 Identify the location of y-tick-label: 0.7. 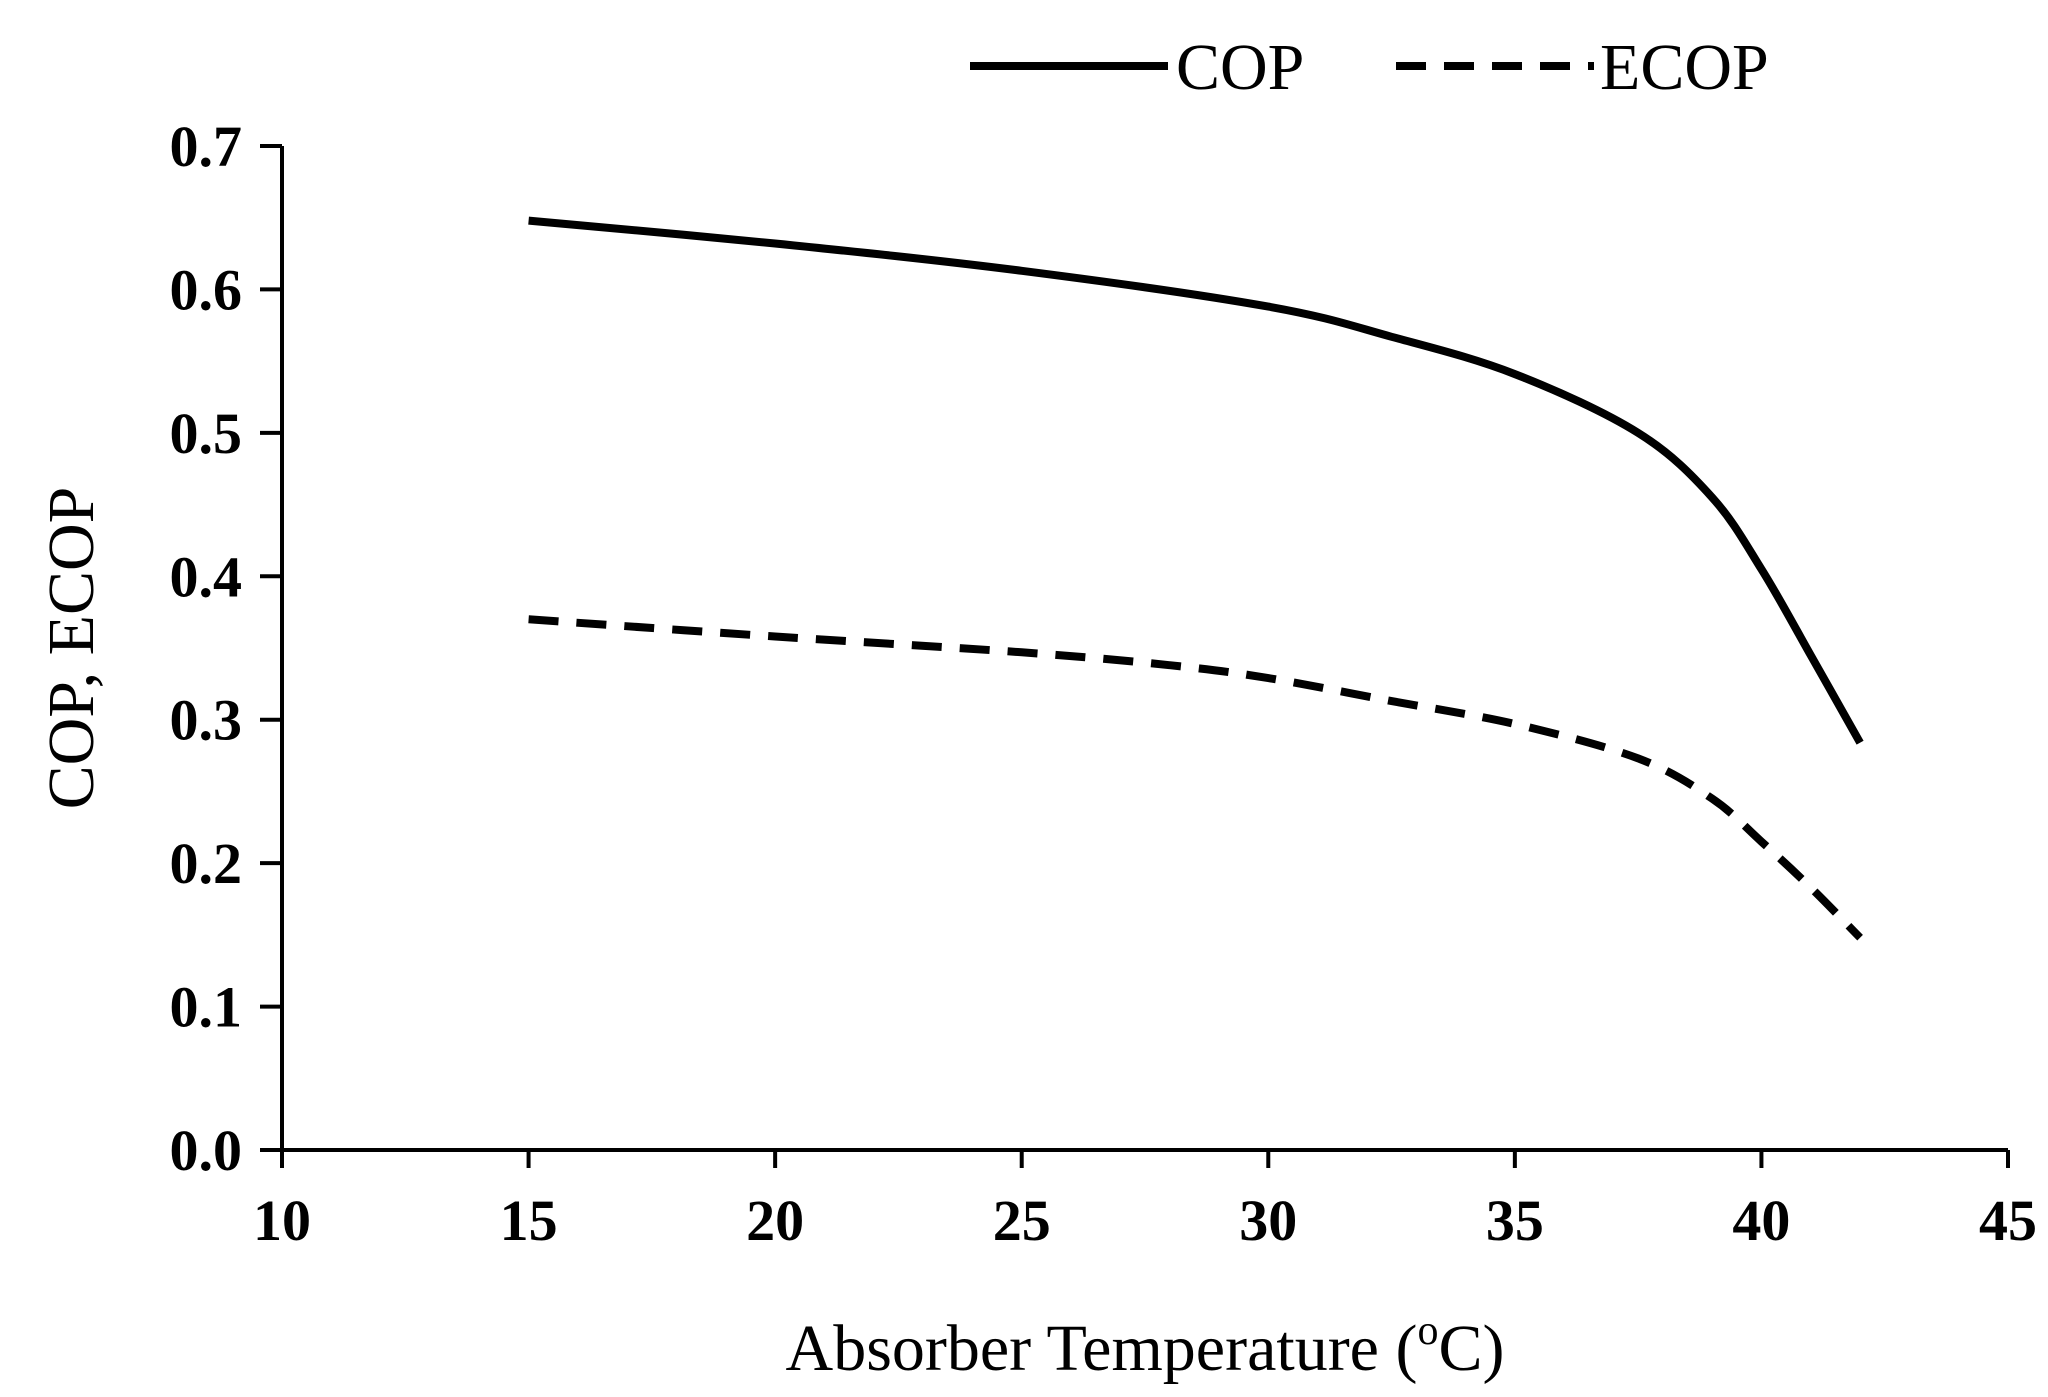
(206, 146).